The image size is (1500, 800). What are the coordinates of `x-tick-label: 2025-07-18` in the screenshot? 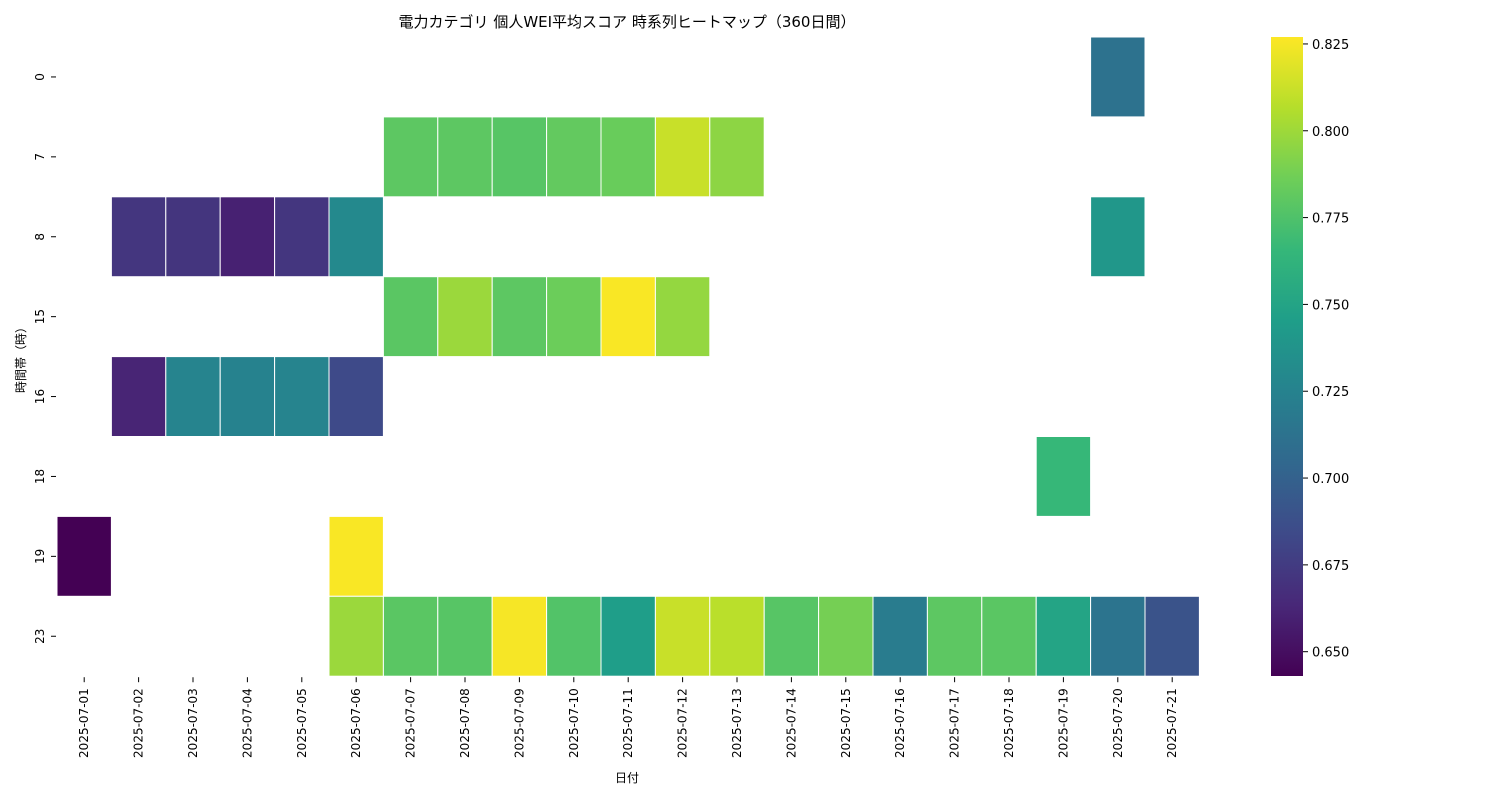 It's located at (1009, 723).